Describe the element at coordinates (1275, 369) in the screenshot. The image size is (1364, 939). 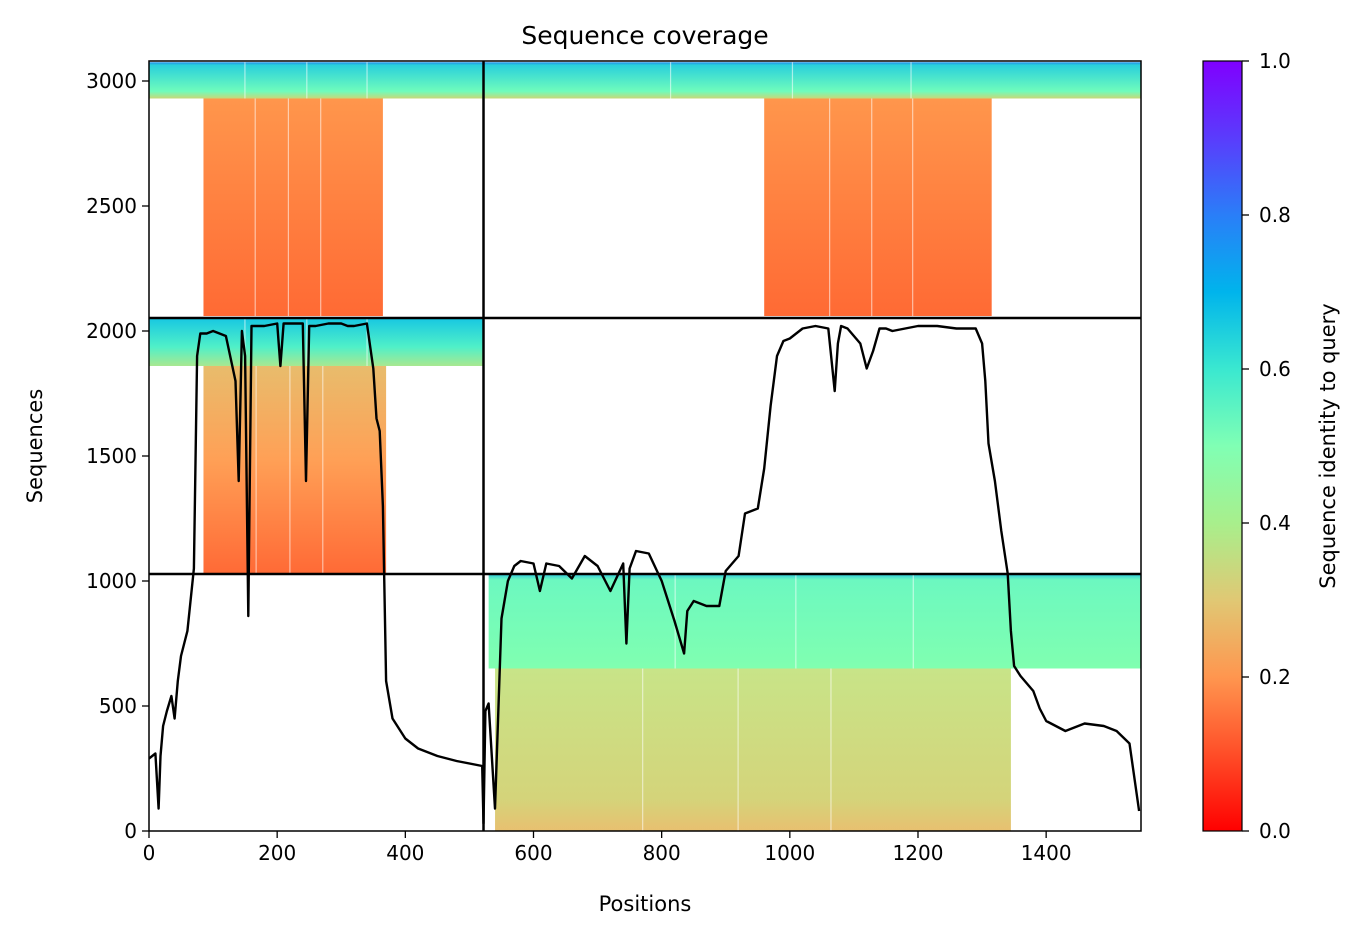
I see `colorbar-tick-label: 0.6` at that location.